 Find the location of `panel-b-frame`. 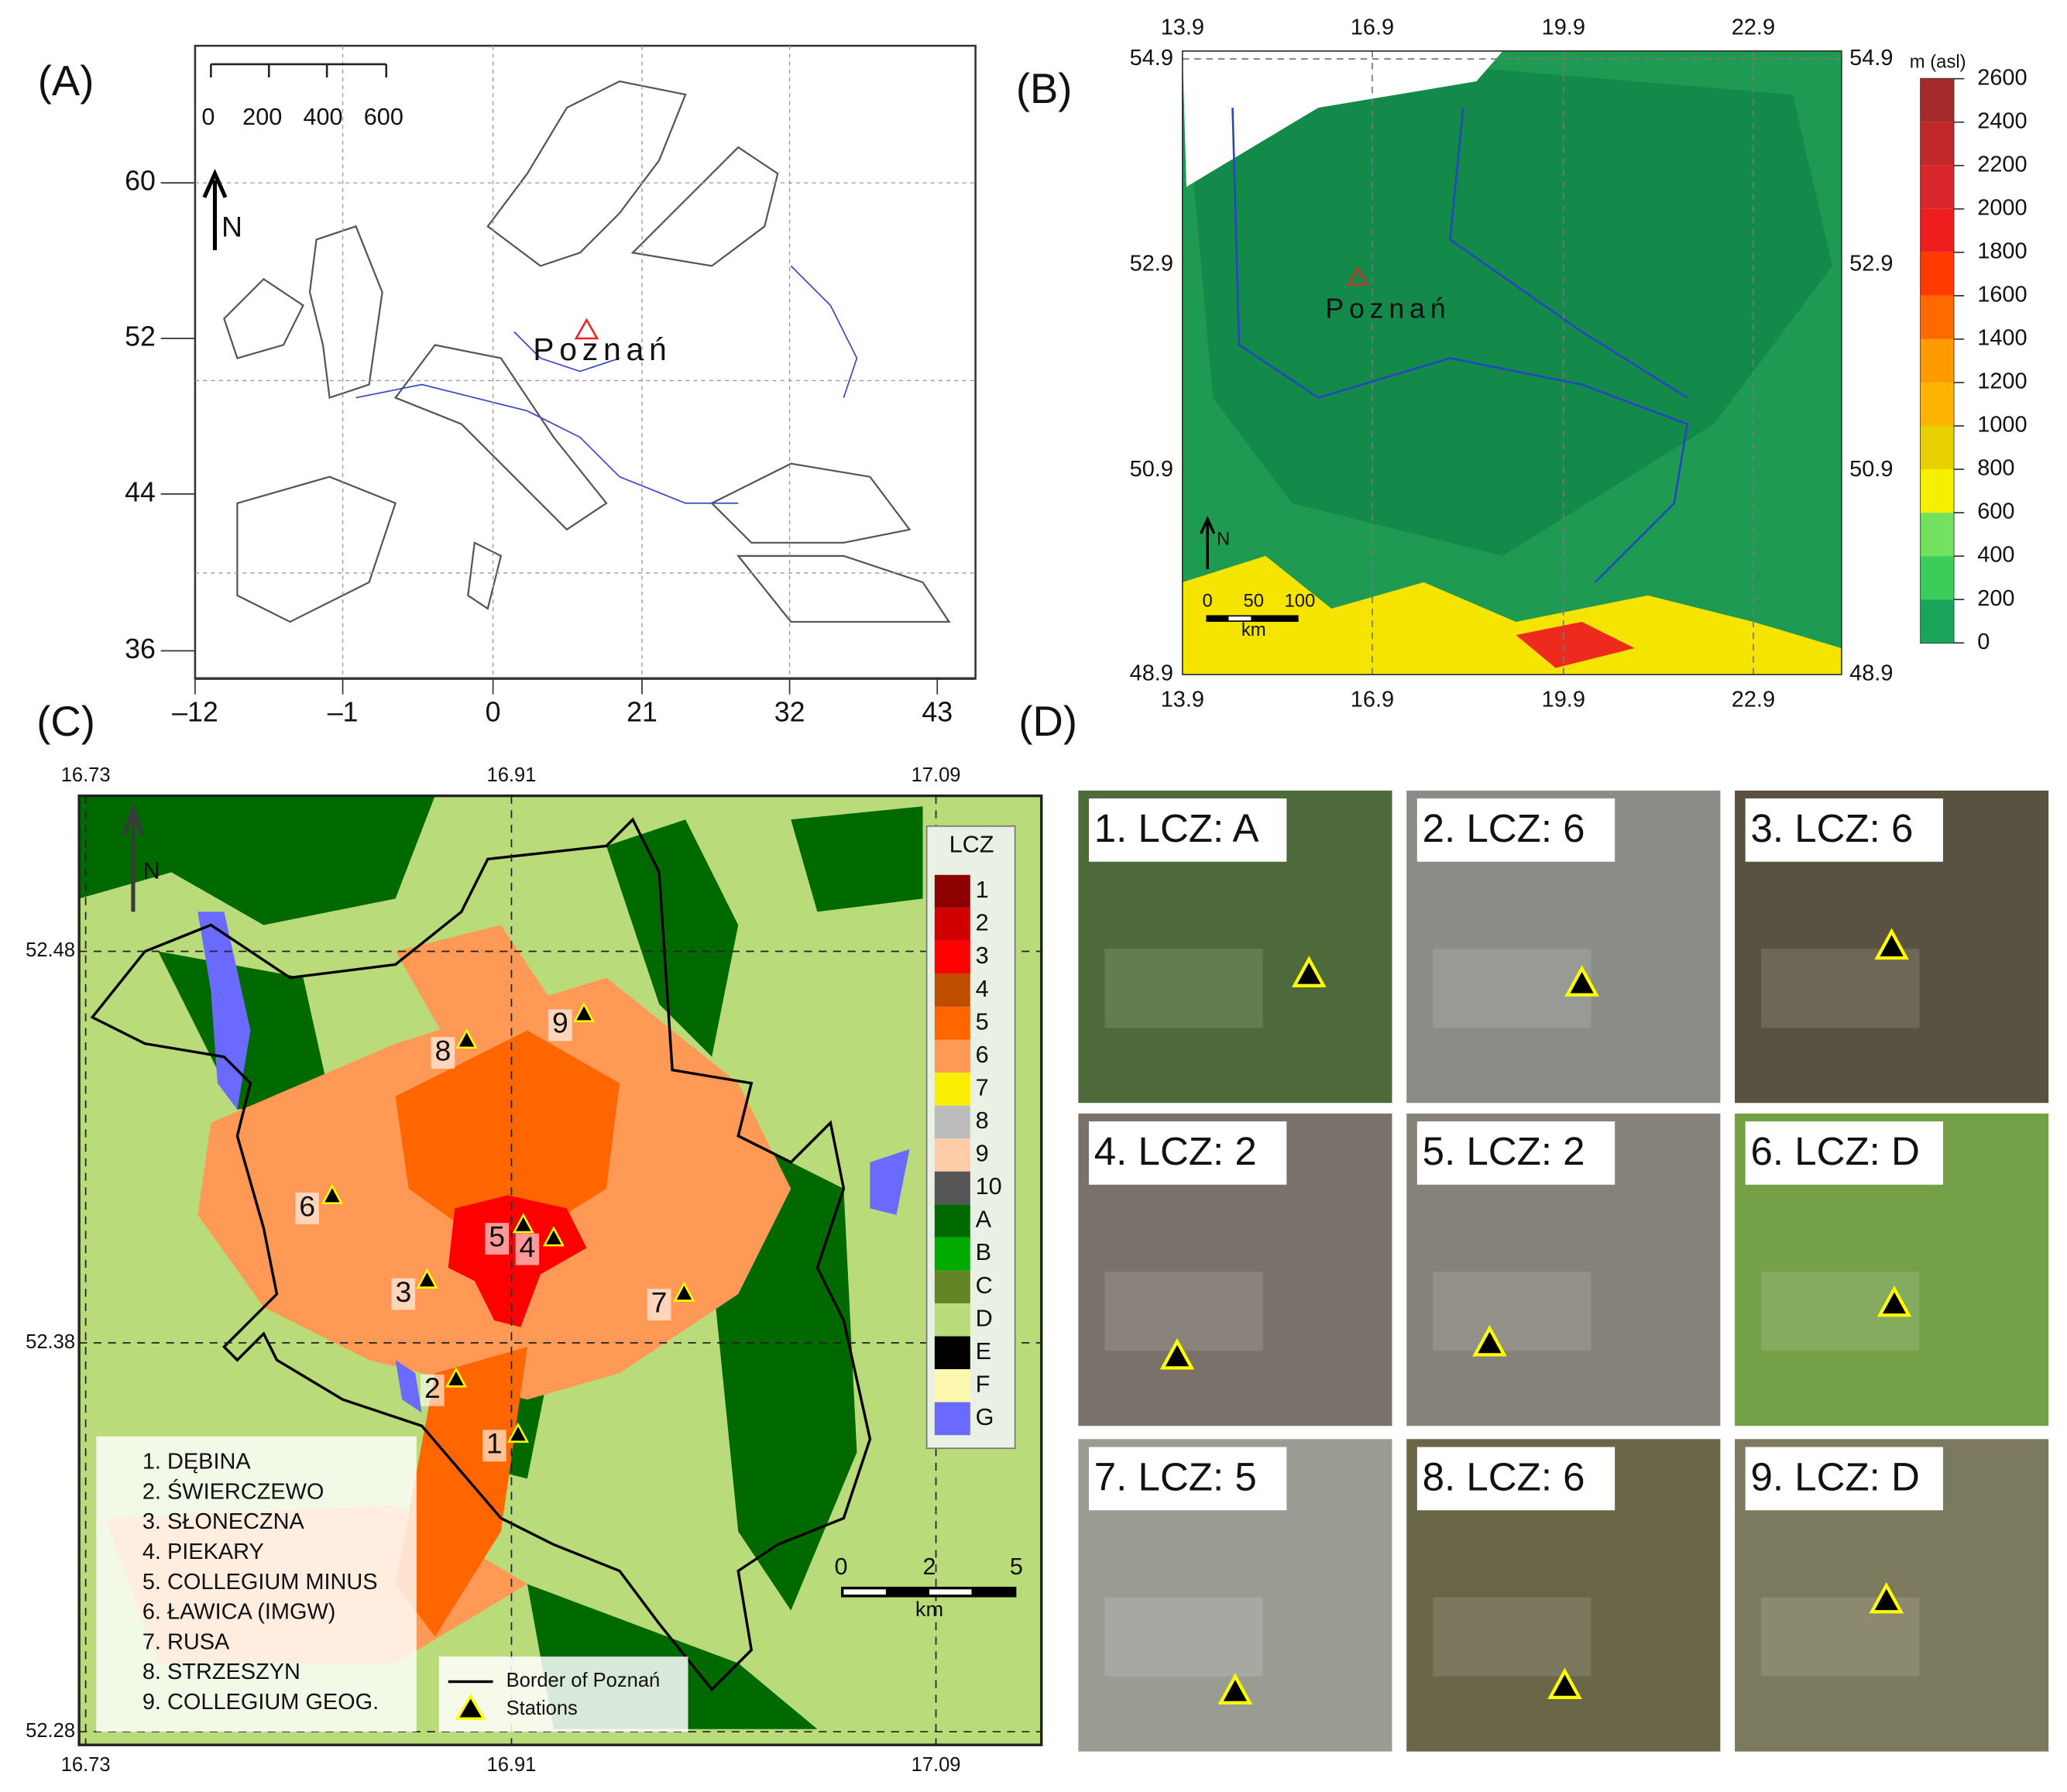

panel-b-frame is located at coordinates (1512, 362).